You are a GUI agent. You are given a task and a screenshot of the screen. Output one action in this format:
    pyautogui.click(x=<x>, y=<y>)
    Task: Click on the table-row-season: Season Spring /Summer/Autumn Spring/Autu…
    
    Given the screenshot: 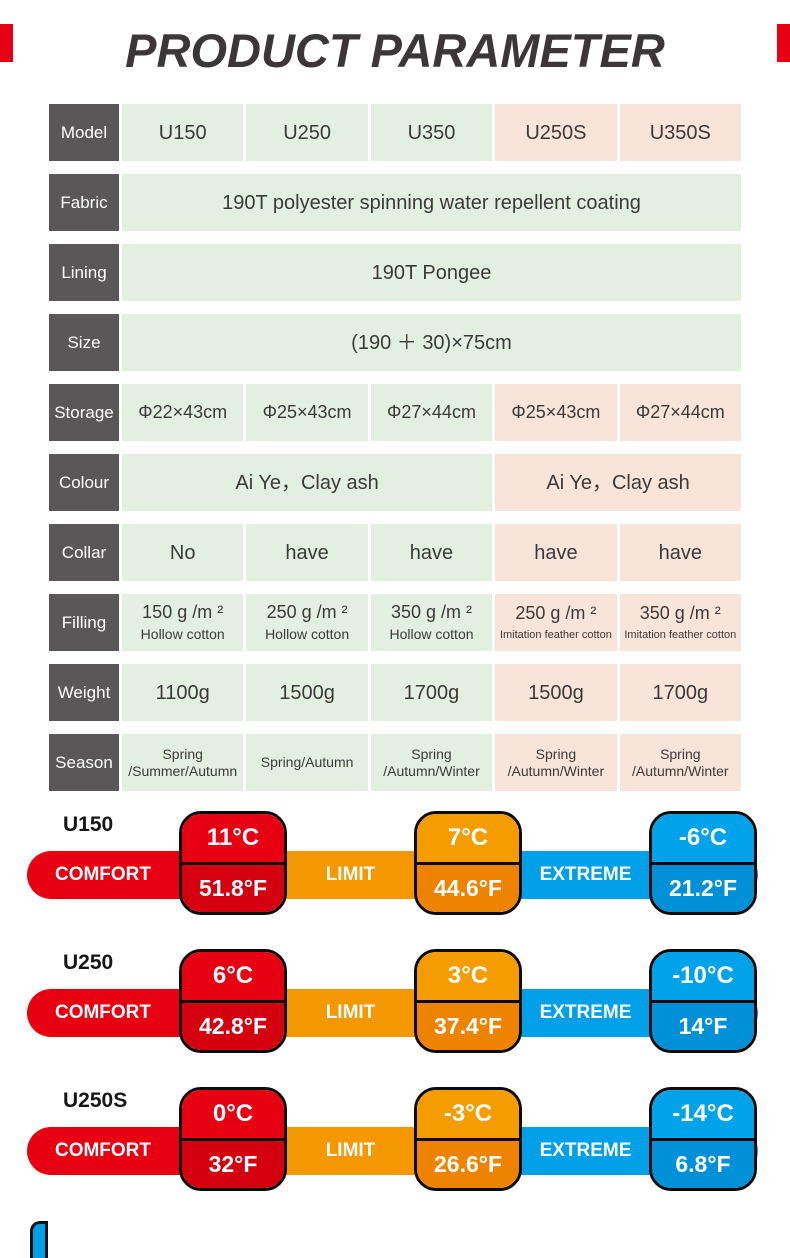 What is the action you would take?
    pyautogui.click(x=395, y=763)
    